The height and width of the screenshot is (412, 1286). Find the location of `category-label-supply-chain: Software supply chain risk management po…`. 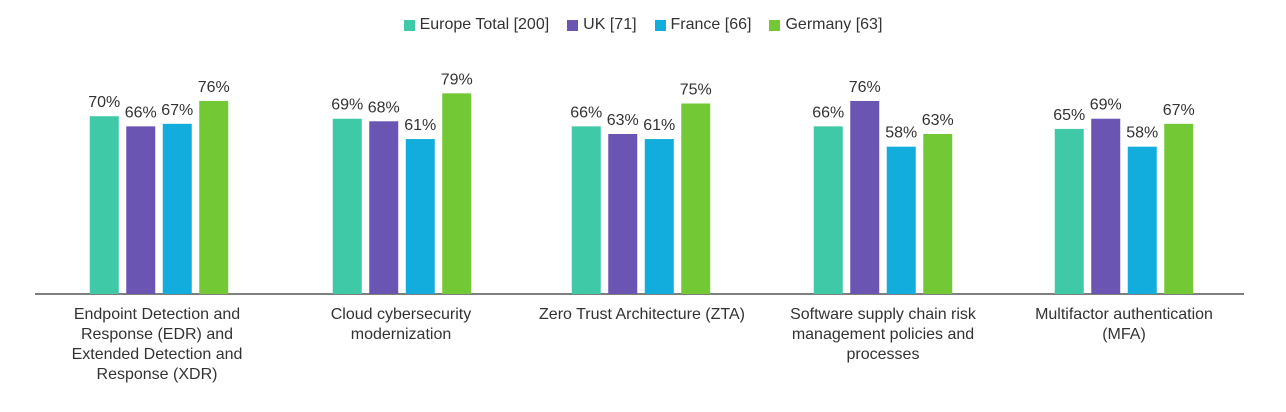

category-label-supply-chain: Software supply chain risk management po… is located at coordinates (883, 334).